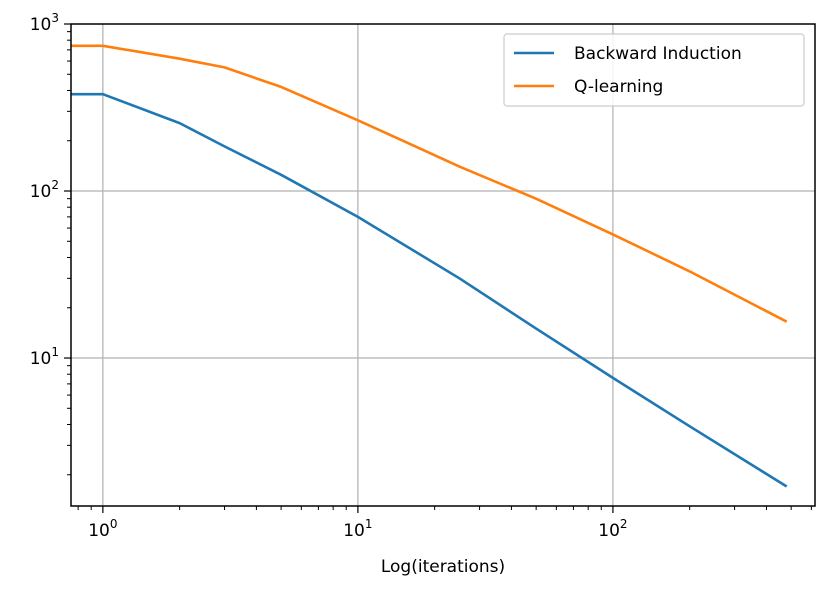 This screenshot has height=593, width=831. Describe the element at coordinates (444, 523) in the screenshot. I see `x-axis: 10⁰ 10¹ 10²` at that location.